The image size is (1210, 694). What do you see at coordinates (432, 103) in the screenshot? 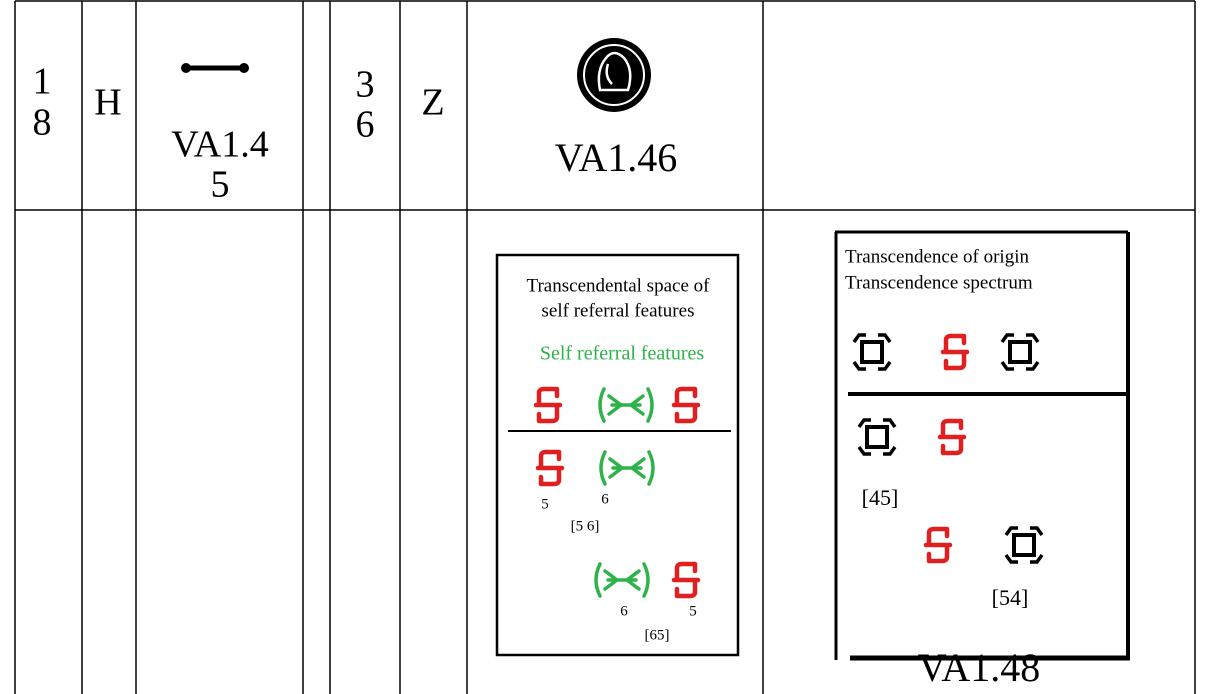
I see `cell-text: Z` at bounding box center [432, 103].